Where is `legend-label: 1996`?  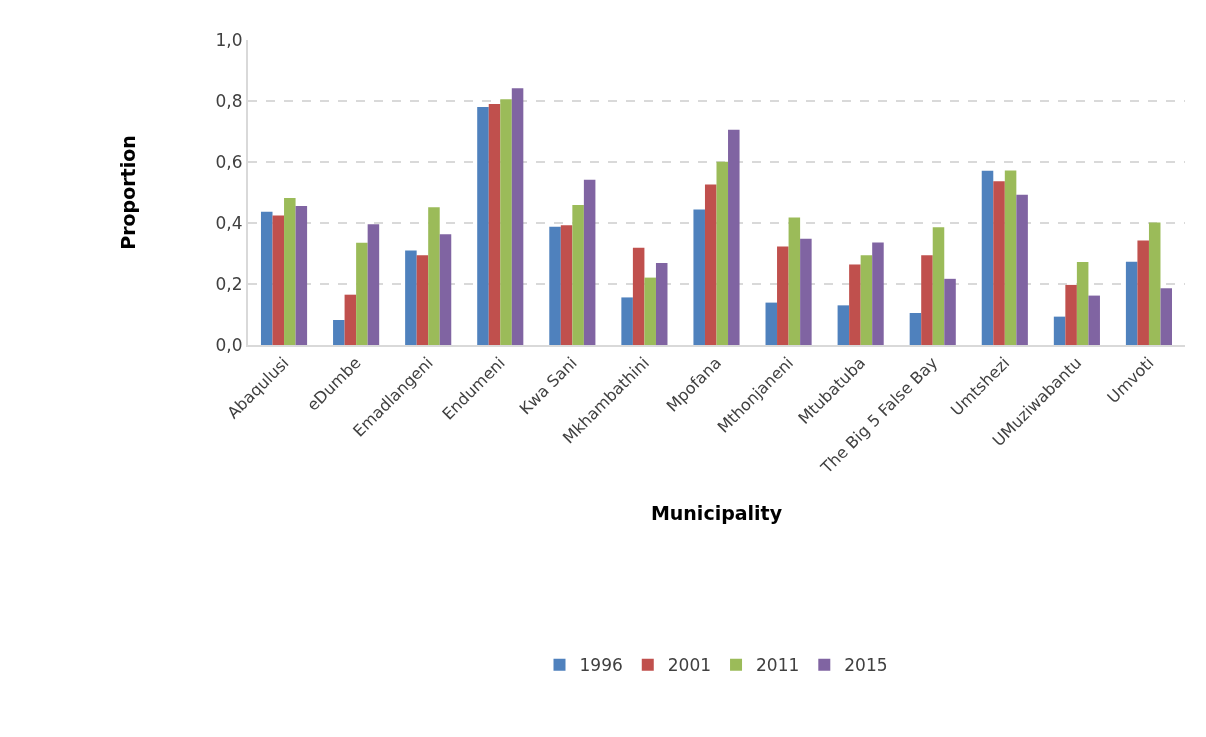 legend-label: 1996 is located at coordinates (601, 665).